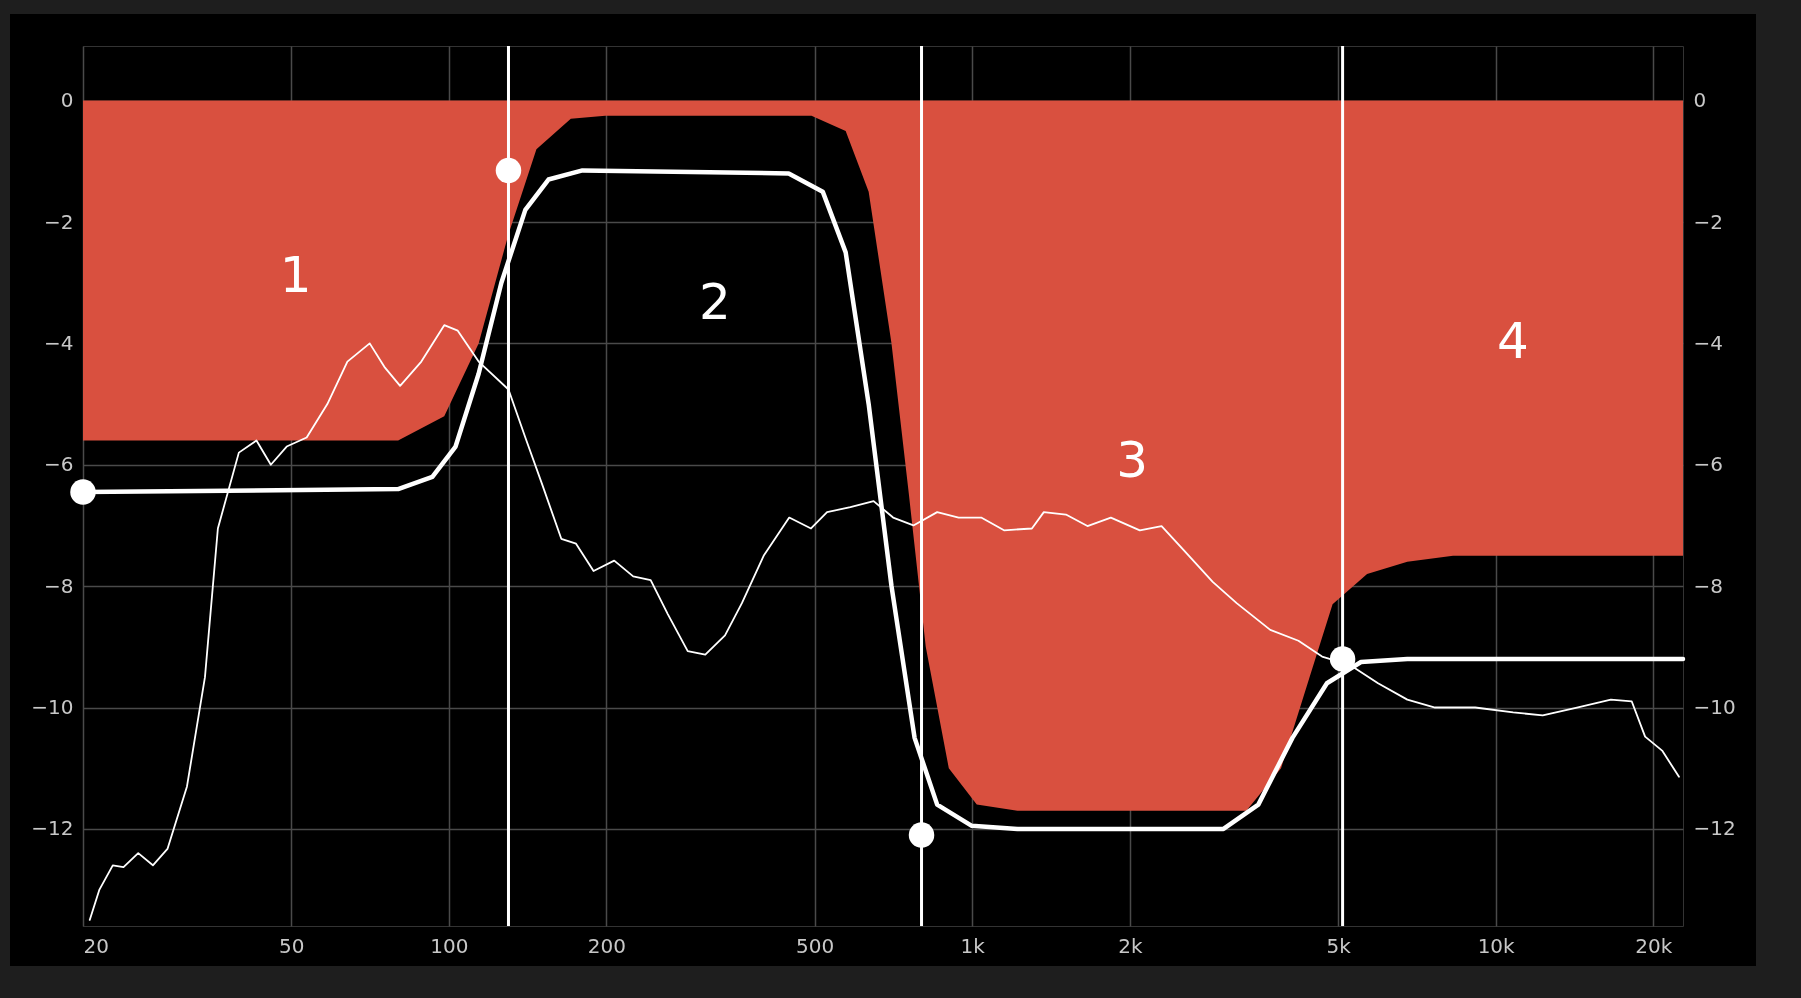  Describe the element at coordinates (295, 274) in the screenshot. I see `annotation: 1` at that location.